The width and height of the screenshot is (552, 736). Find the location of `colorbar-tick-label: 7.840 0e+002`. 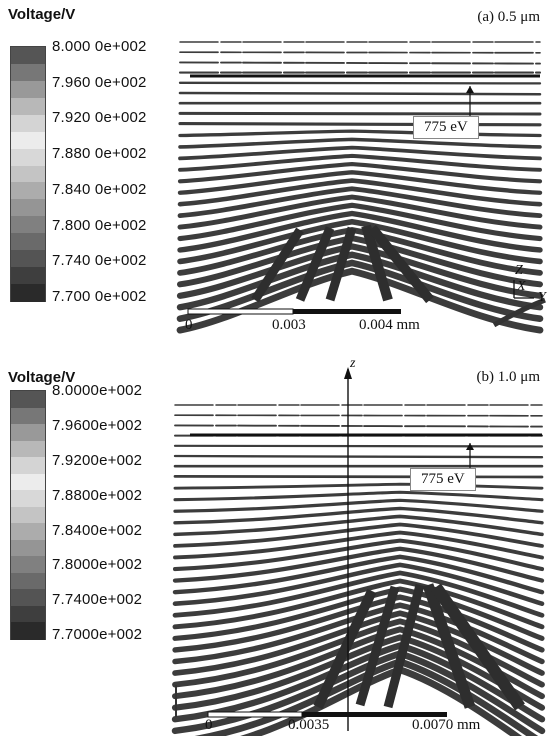

colorbar-tick-label: 7.840 0e+002 is located at coordinates (99, 189).